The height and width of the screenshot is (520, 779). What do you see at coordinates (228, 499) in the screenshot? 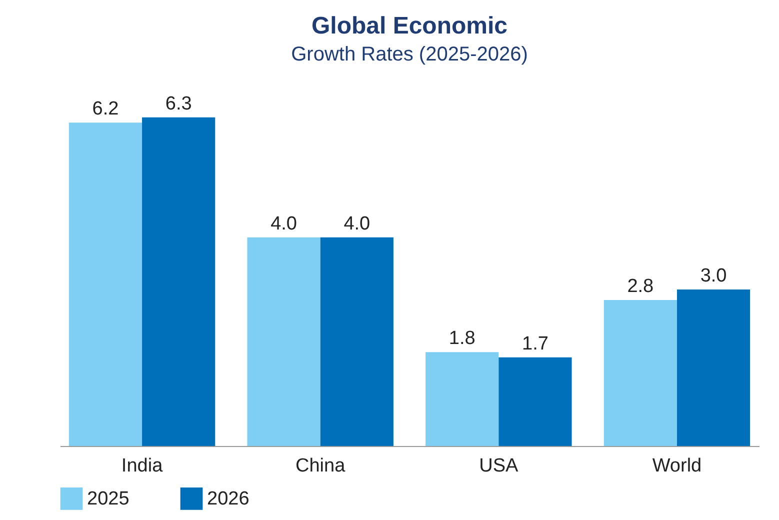
I see `legend-label: 2026` at bounding box center [228, 499].